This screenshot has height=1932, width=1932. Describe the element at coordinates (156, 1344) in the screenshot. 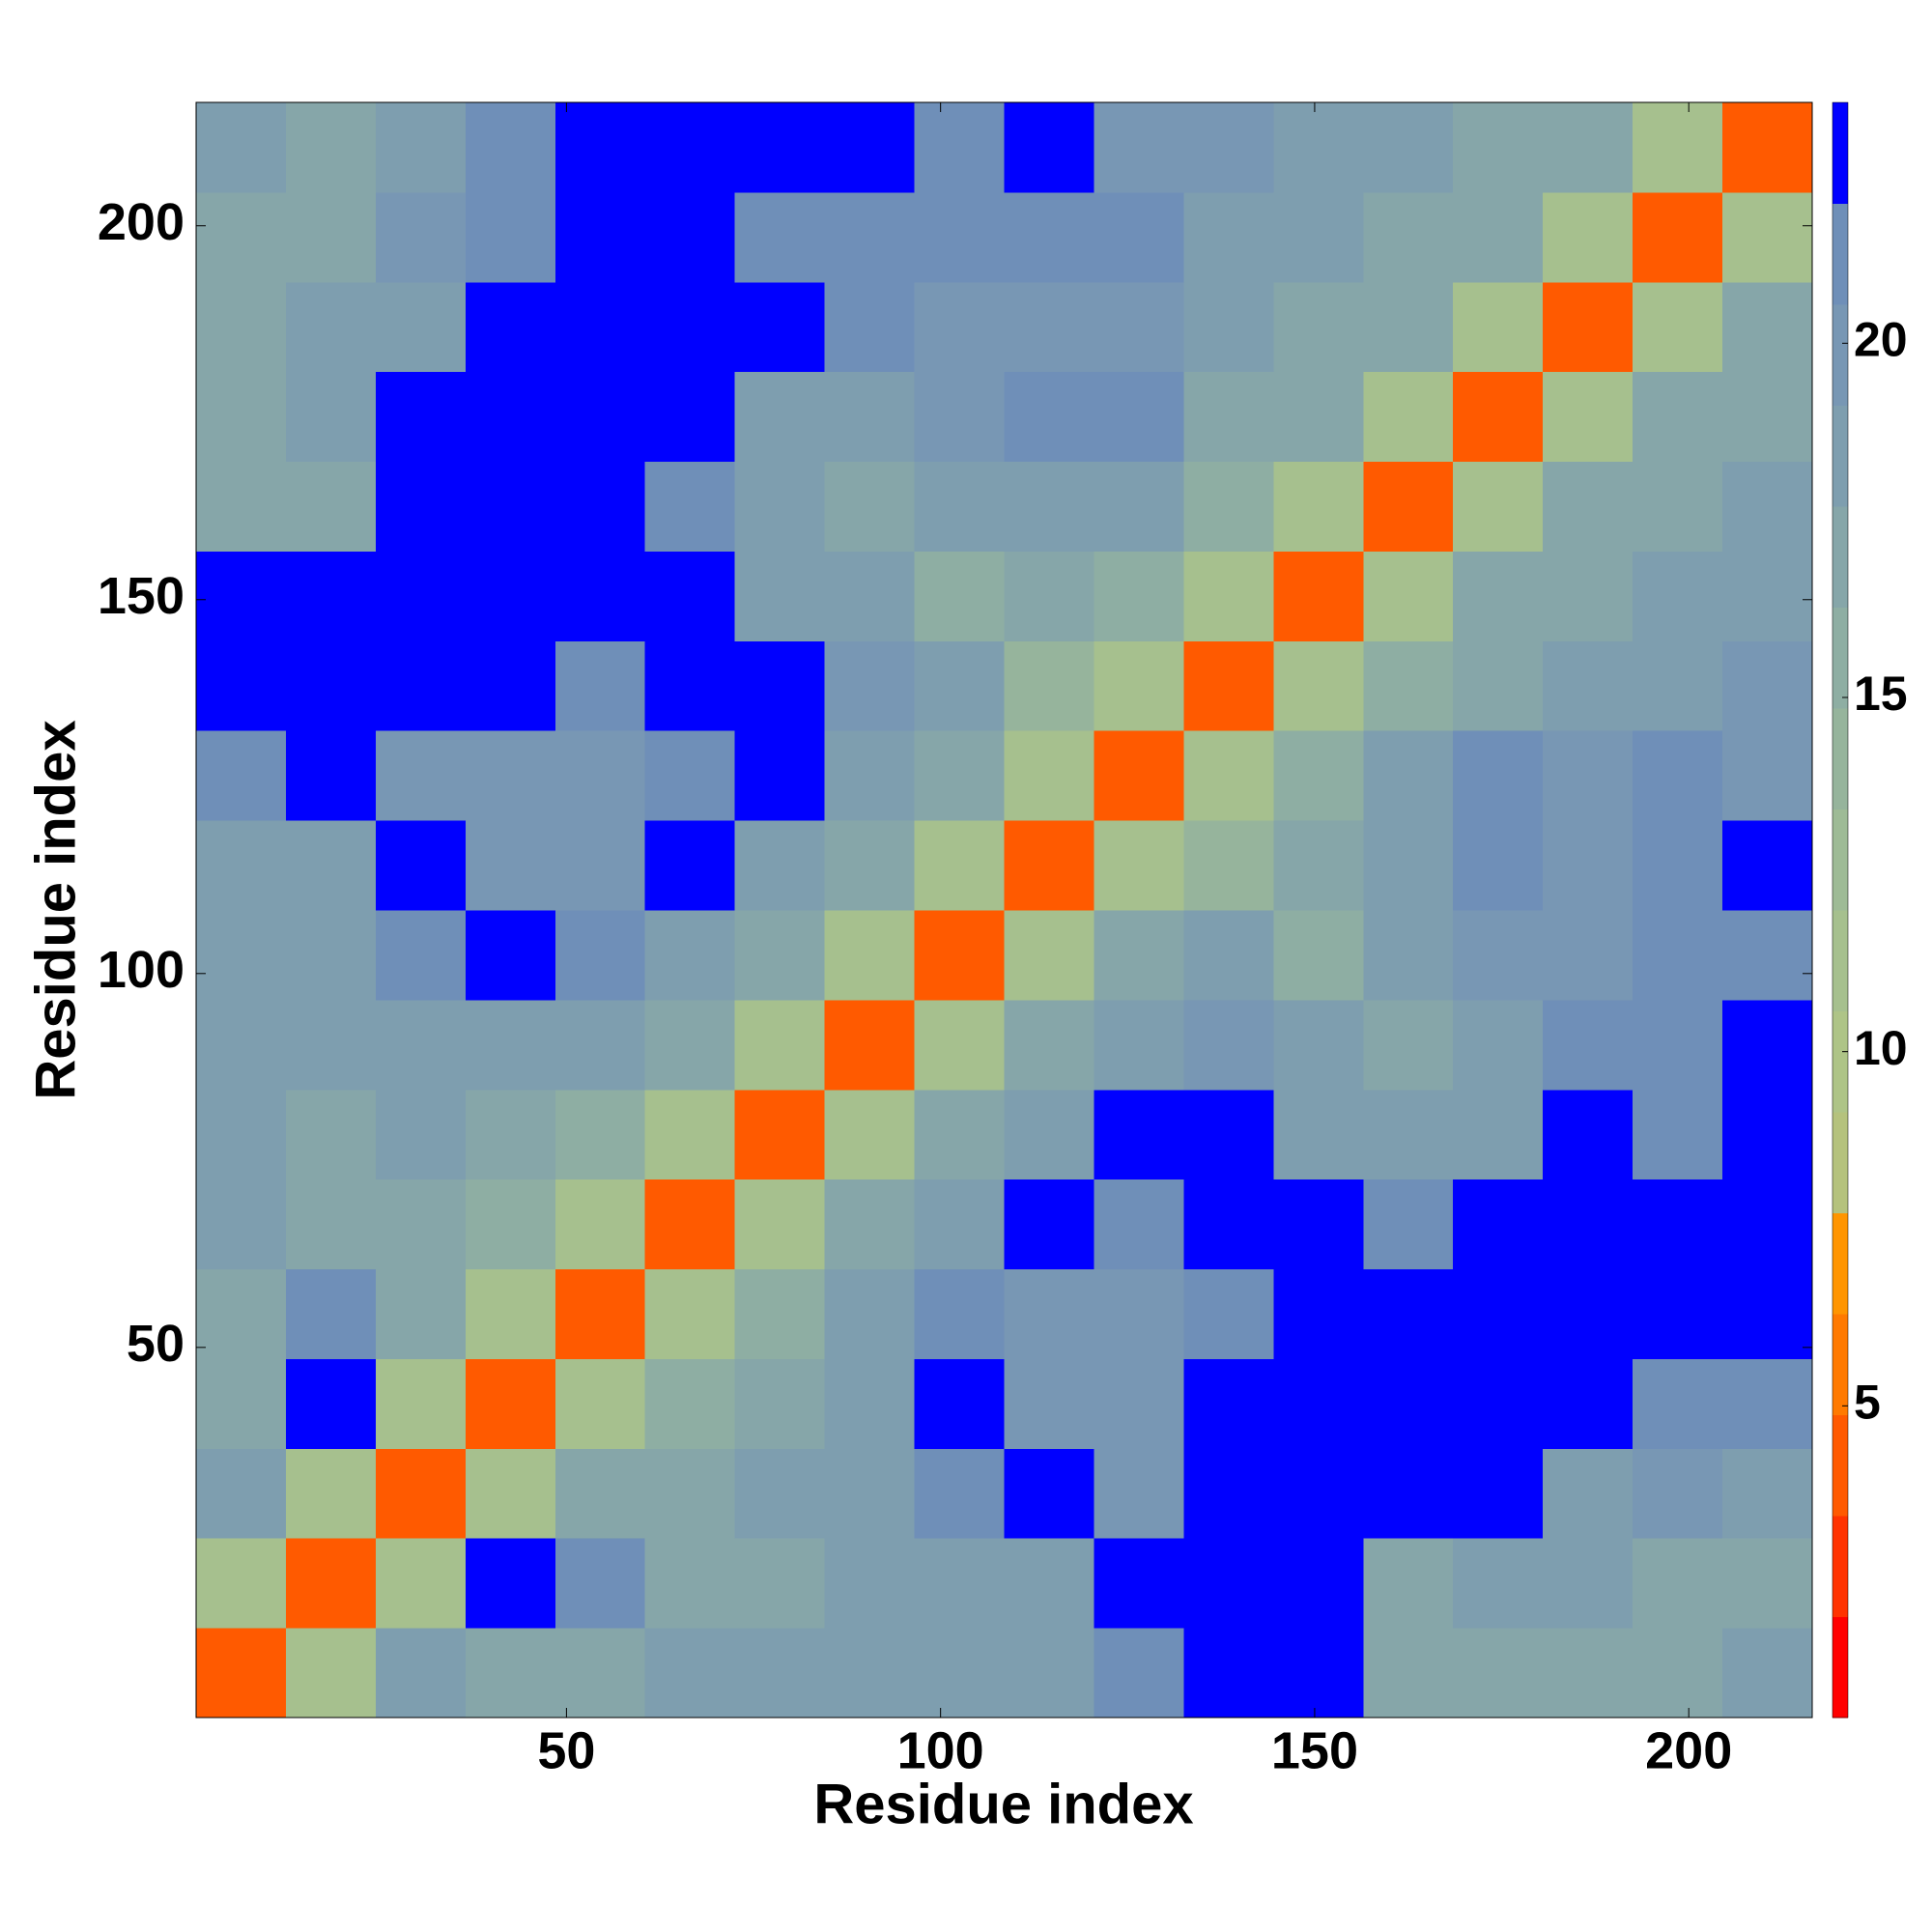

I see `y-tick-label: 50` at that location.